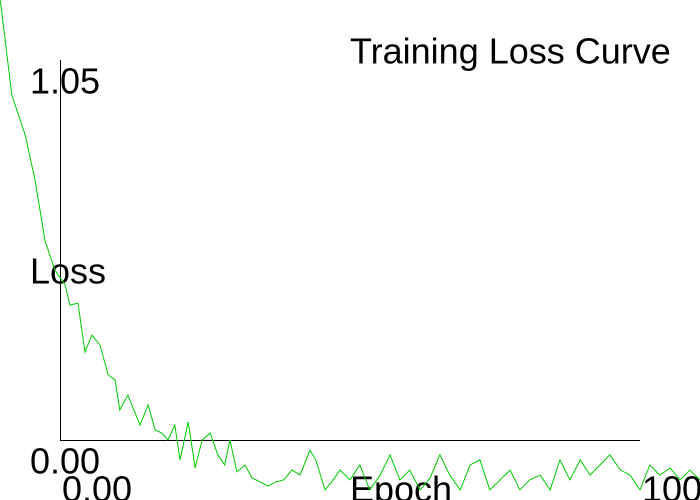 The width and height of the screenshot is (700, 500). Describe the element at coordinates (65, 461) in the screenshot. I see `y-tick-label: 0.00` at that location.